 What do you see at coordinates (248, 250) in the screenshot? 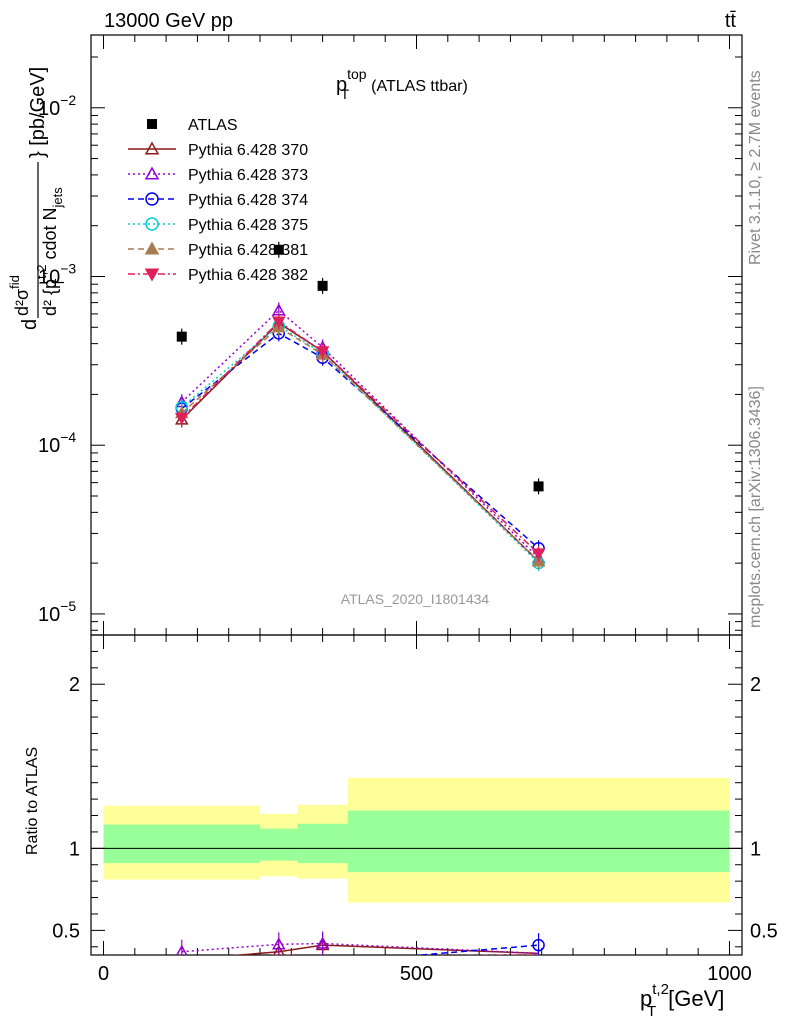
I see `legend-label: Pythia 6.428 381` at bounding box center [248, 250].